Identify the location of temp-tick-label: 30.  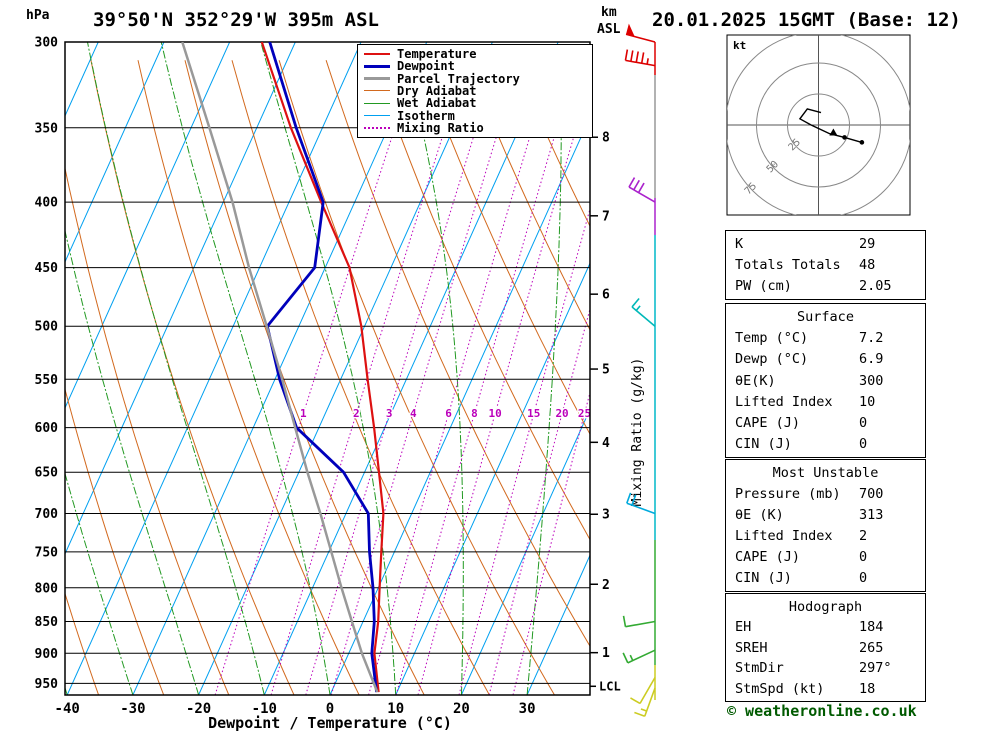
(527, 709).